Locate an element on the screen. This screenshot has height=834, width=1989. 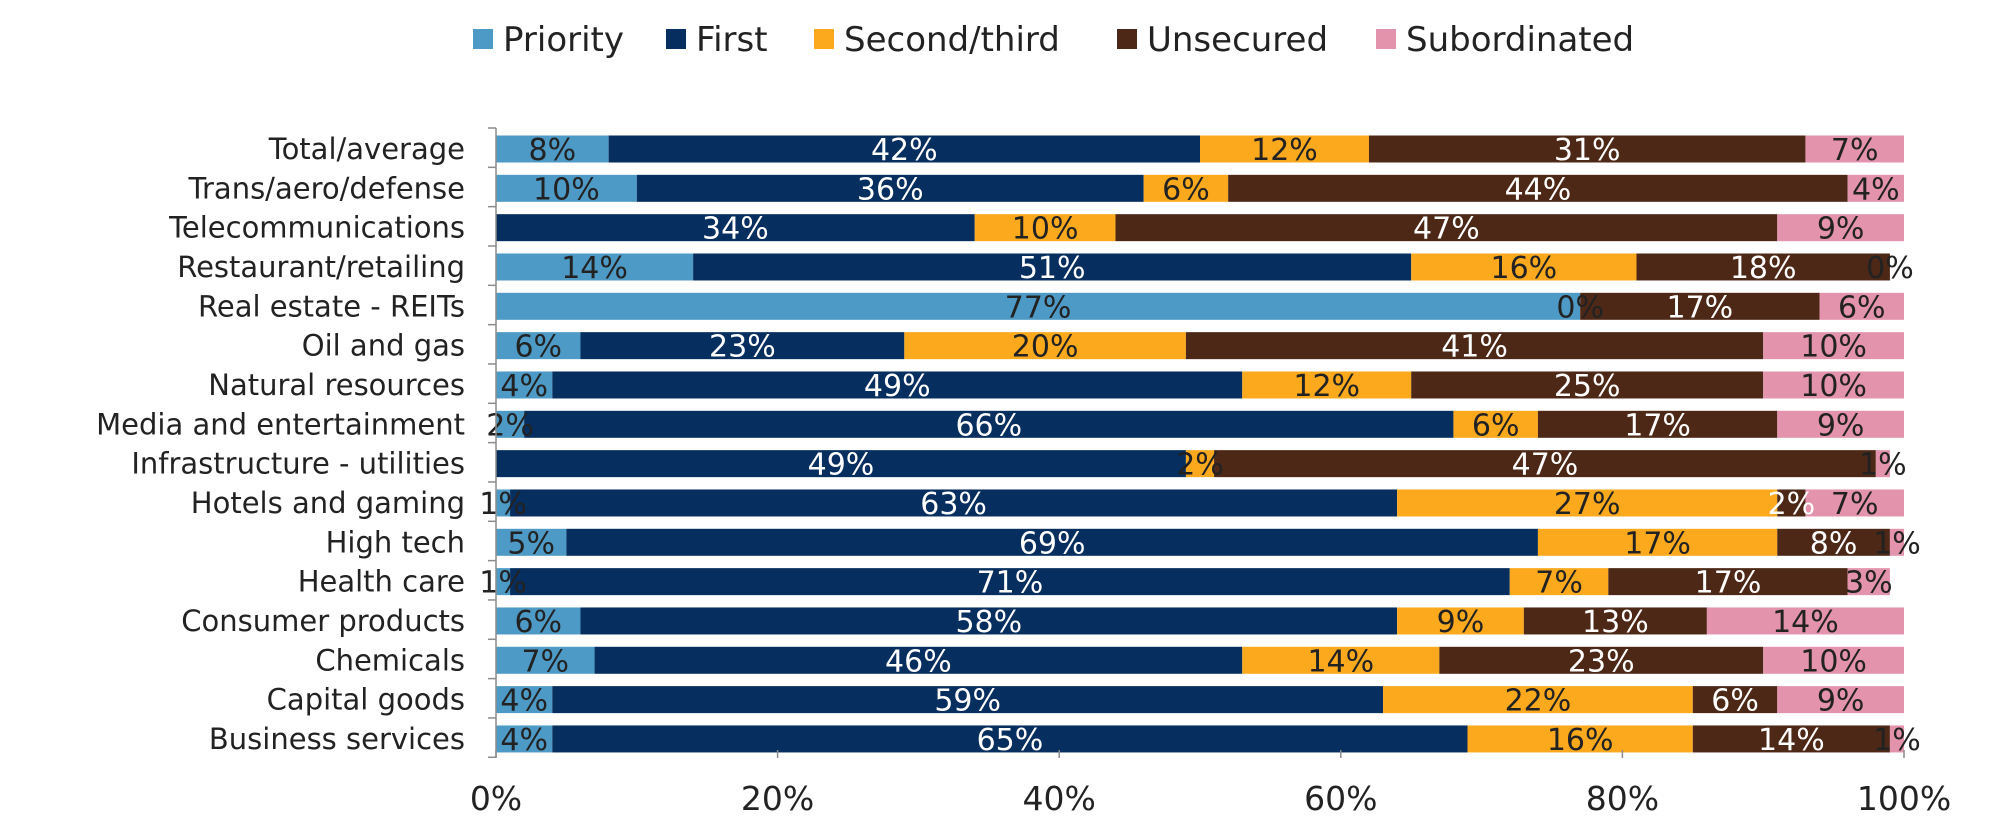
bar-oil-and-gas-subordinated is located at coordinates (1833, 346).